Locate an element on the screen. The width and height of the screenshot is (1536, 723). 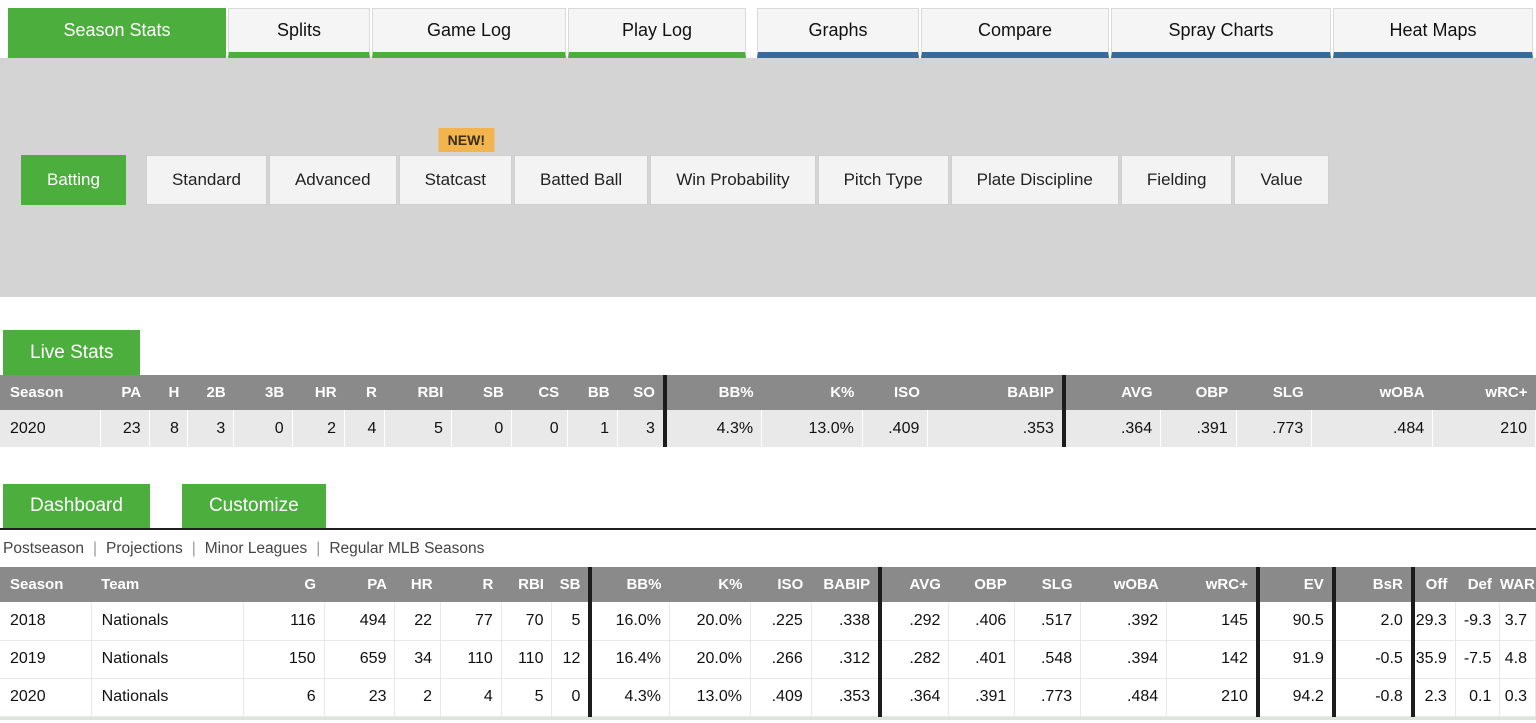
cell-ev: 91.9 is located at coordinates (1295, 659).